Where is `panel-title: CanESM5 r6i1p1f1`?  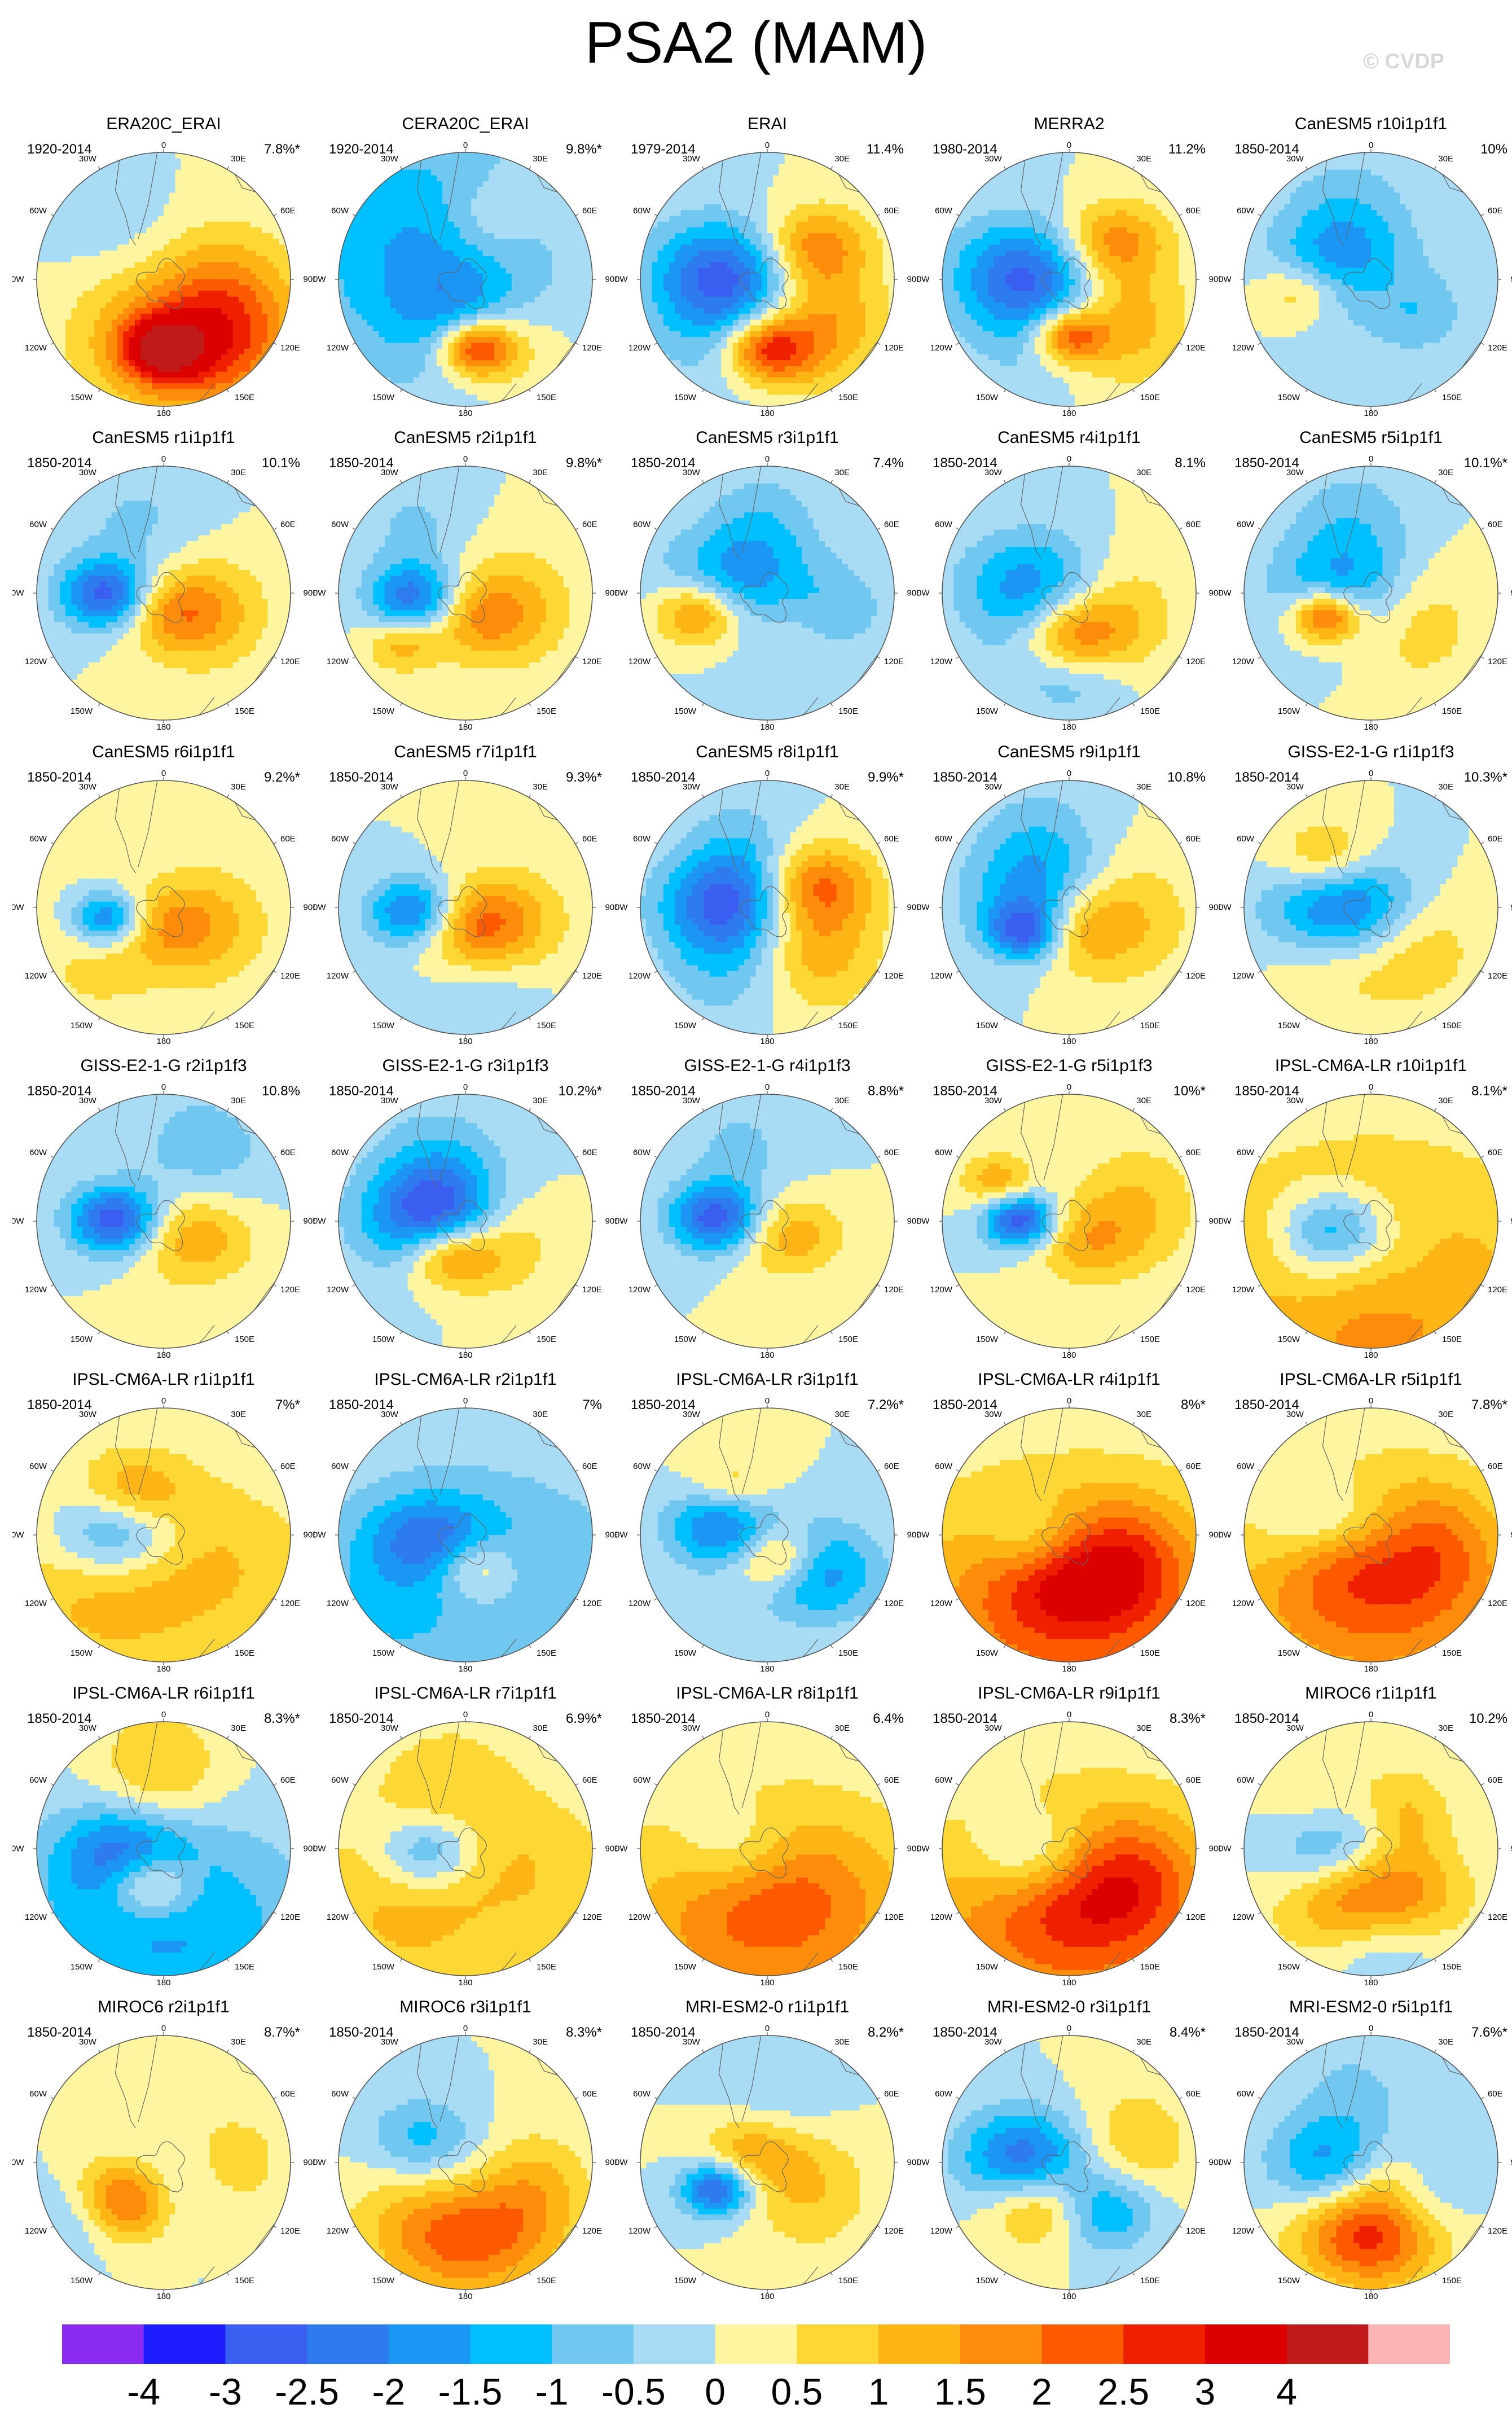
panel-title: CanESM5 r6i1p1f1 is located at coordinates (163, 752).